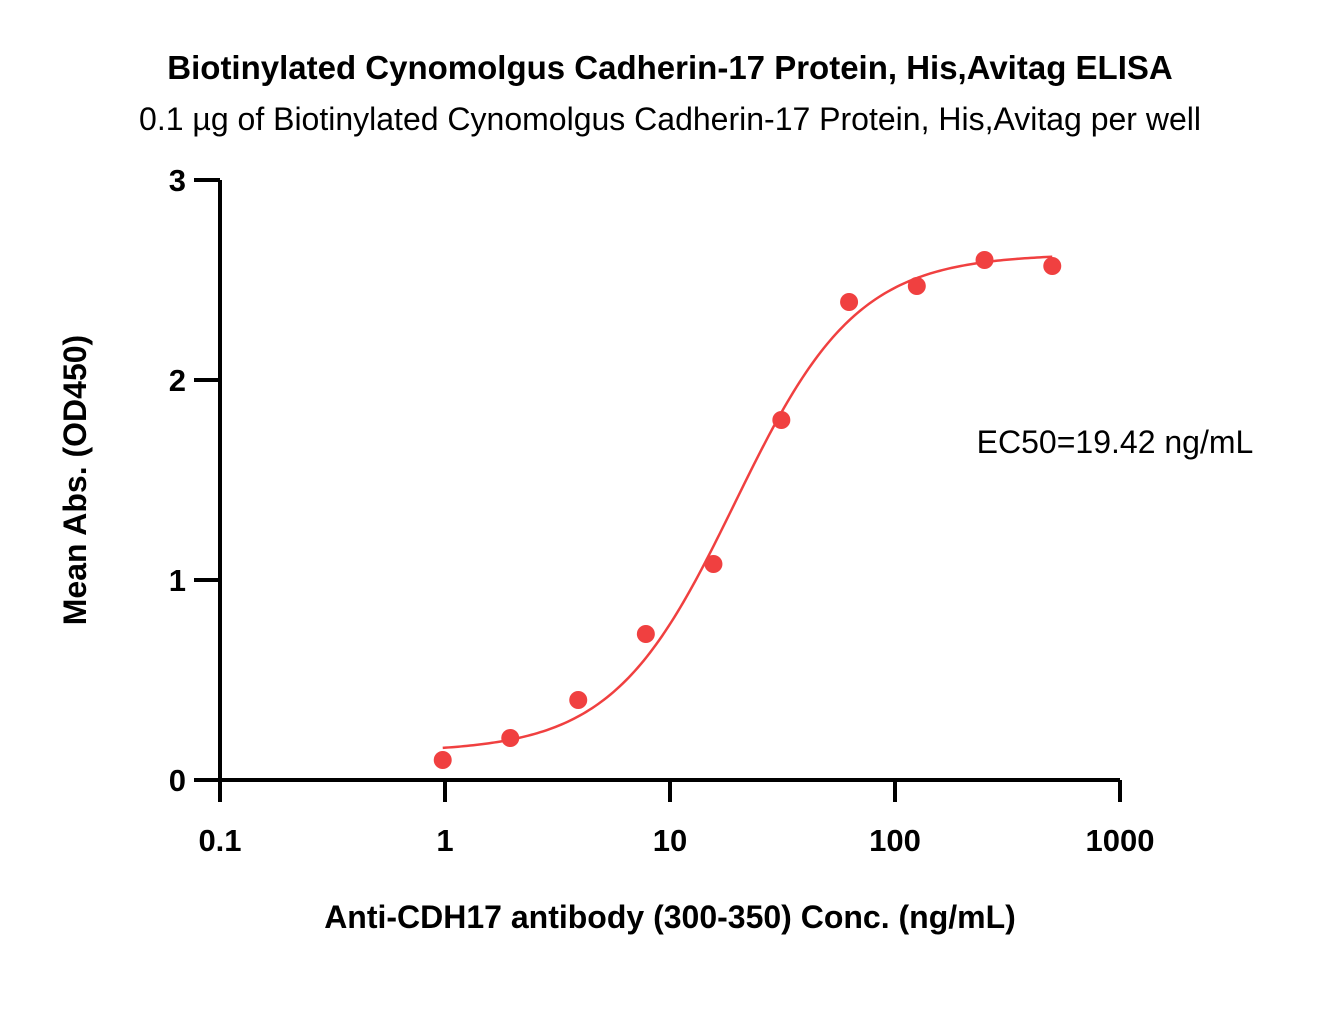 The image size is (1340, 1035). What do you see at coordinates (676, 818) in the screenshot?
I see `x-axis: 0.1 1 10 100 1000` at bounding box center [676, 818].